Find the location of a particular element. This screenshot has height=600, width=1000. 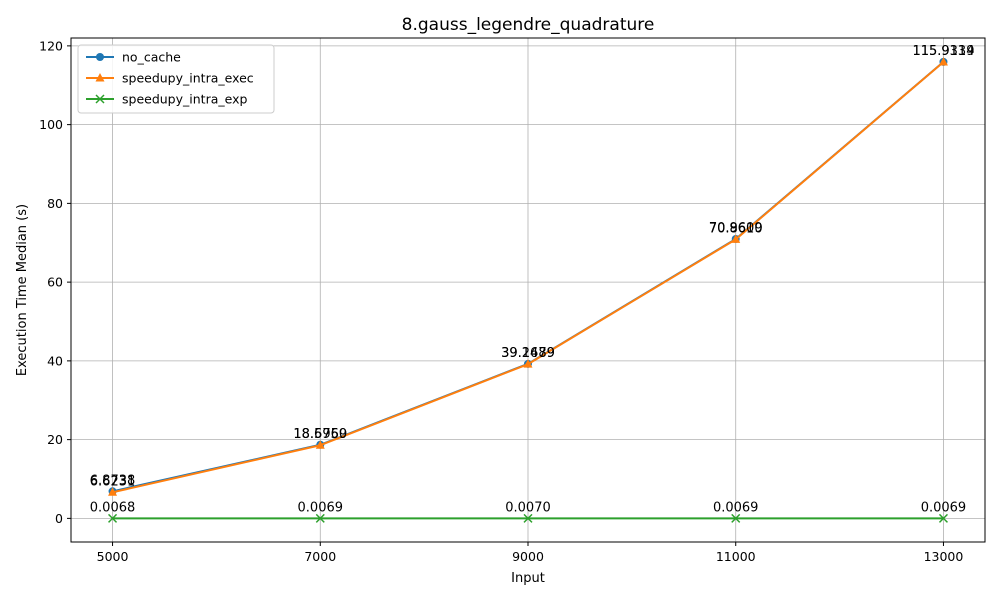

data-label: 18.6960 is located at coordinates (320, 434).